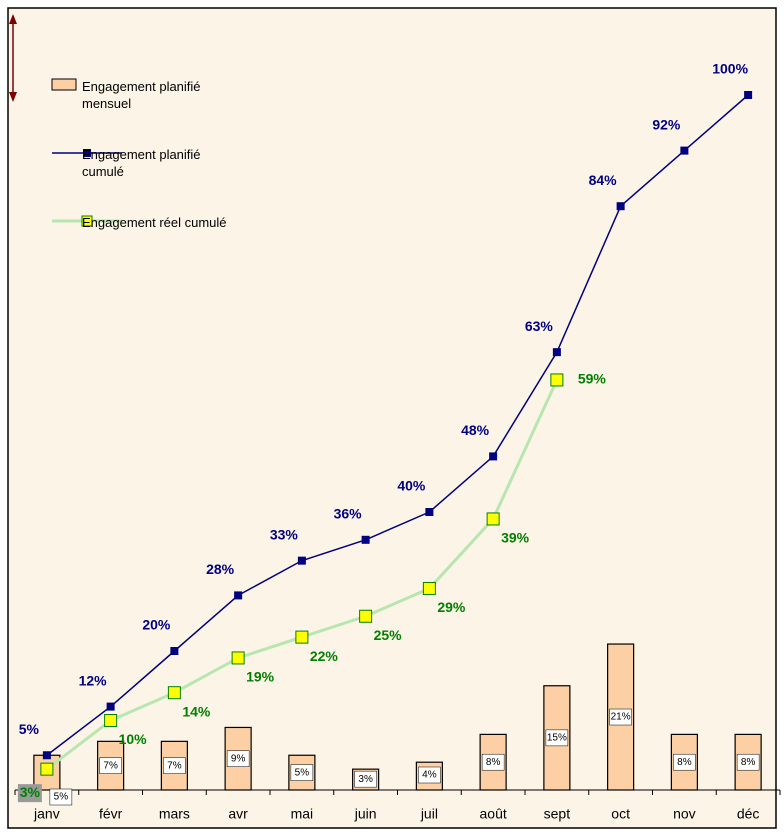  I want to click on value-label: 84%, so click(603, 180).